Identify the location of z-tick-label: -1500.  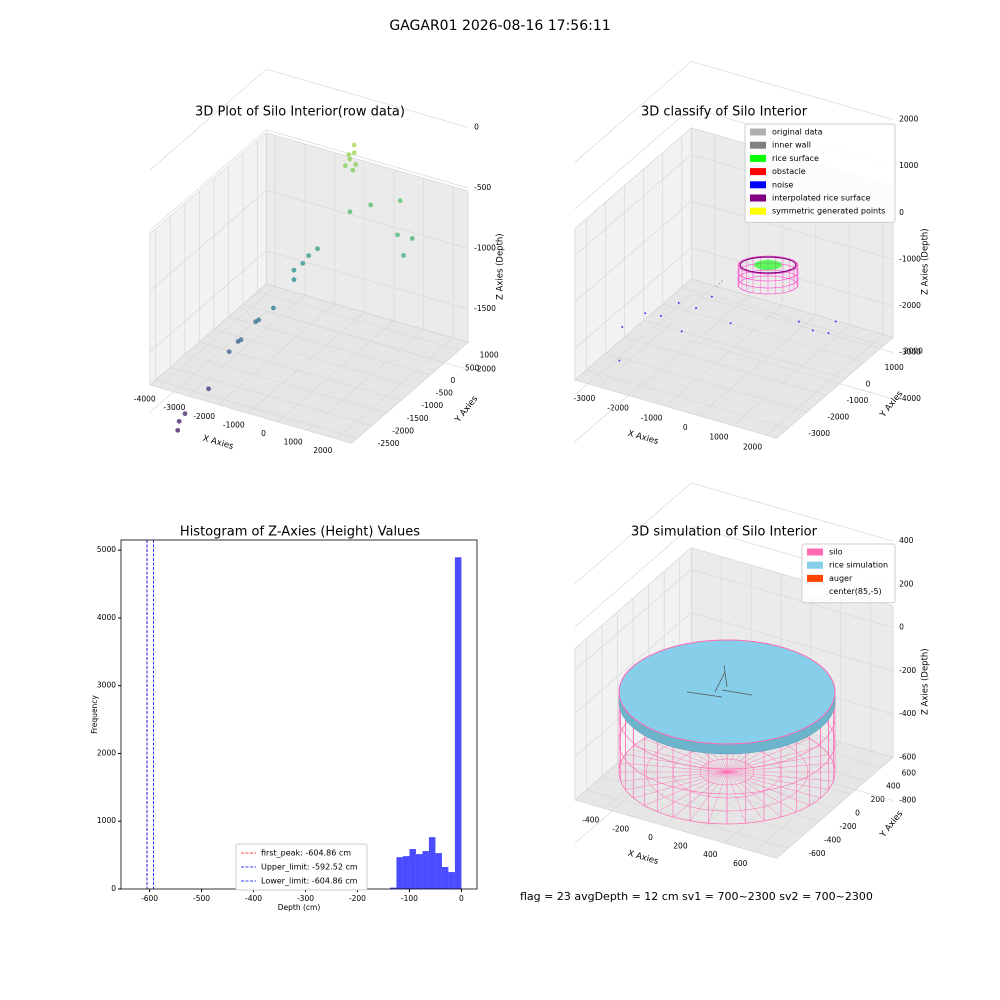
(485, 308).